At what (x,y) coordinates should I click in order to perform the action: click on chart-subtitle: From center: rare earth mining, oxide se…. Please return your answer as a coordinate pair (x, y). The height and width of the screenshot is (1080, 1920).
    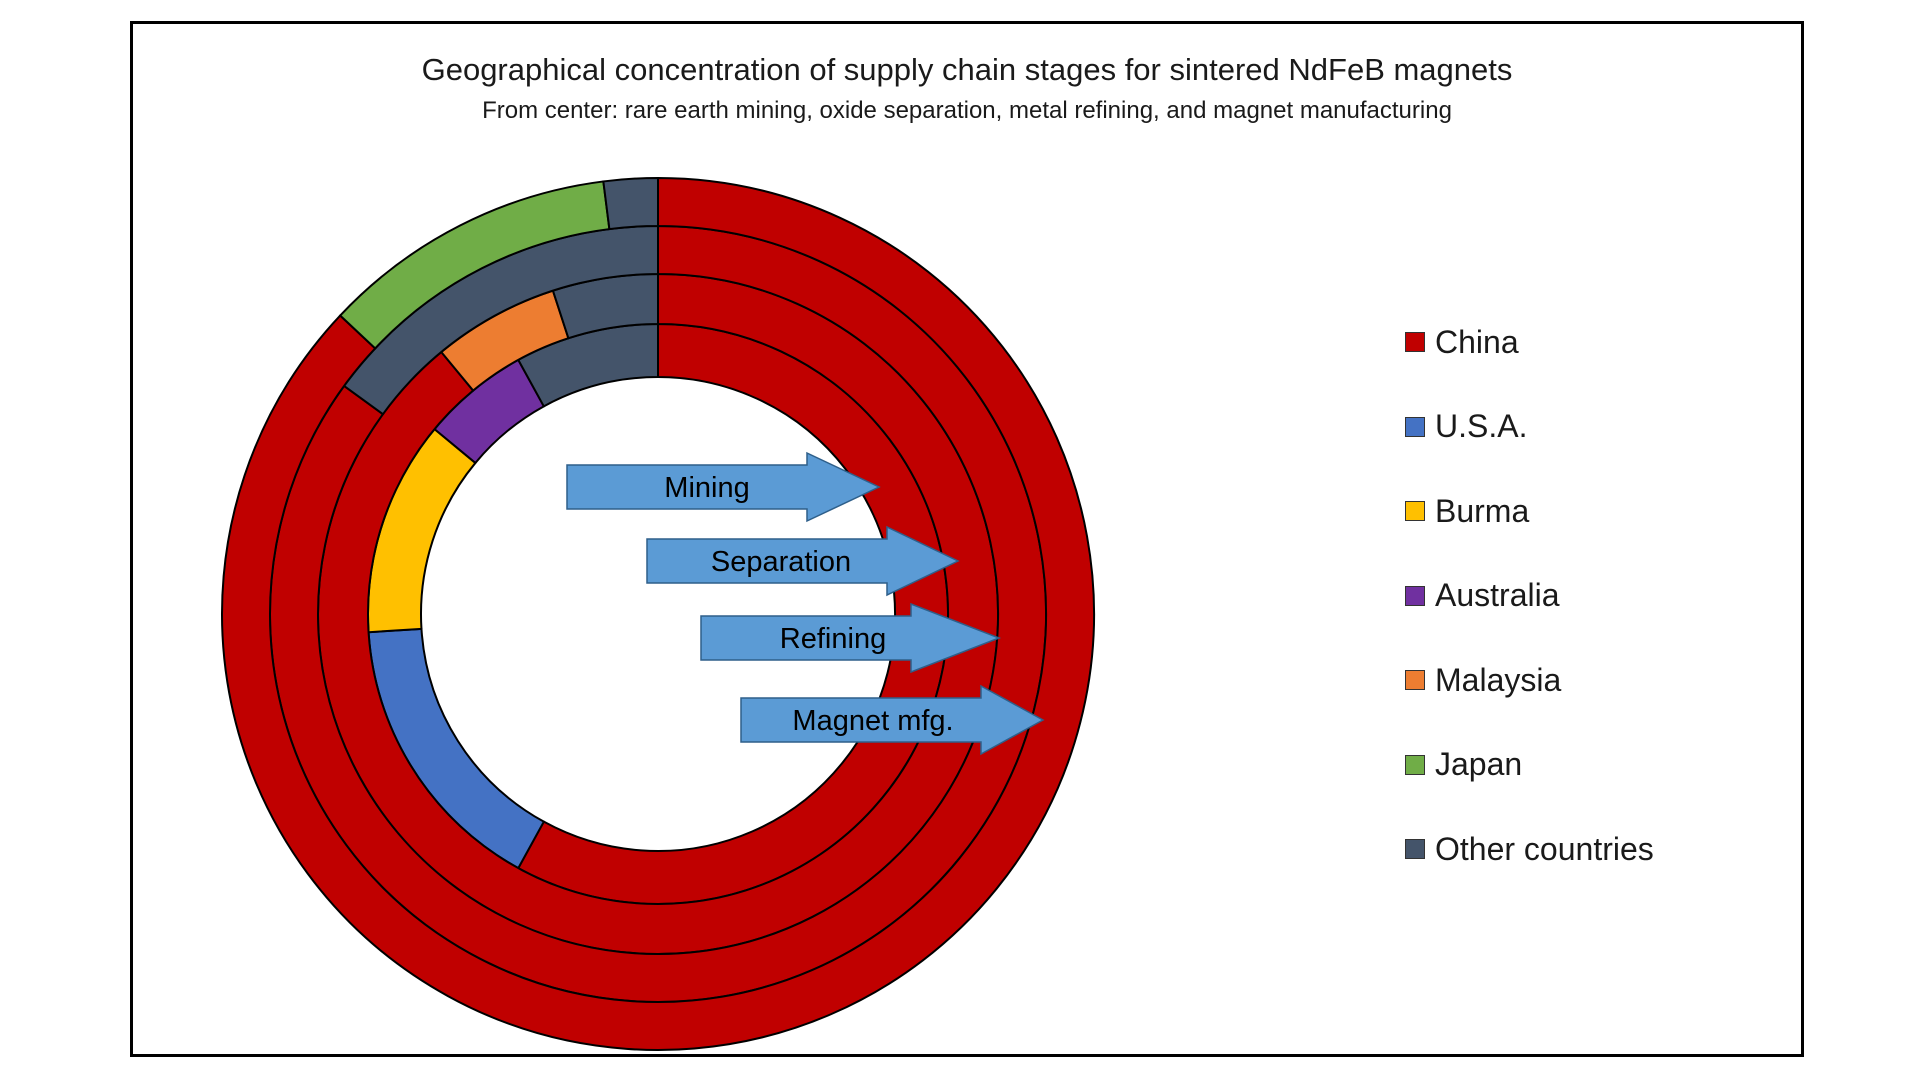
    Looking at the image, I should click on (967, 110).